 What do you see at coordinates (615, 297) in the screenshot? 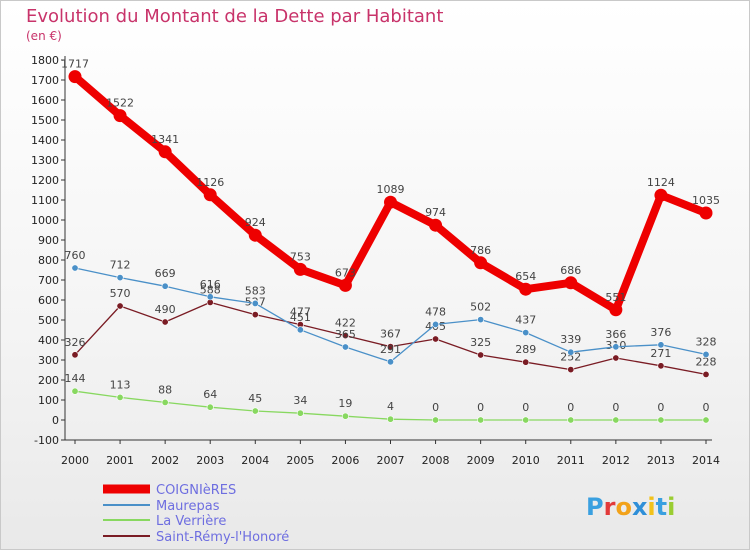
I see `data-label: 551` at bounding box center [615, 297].